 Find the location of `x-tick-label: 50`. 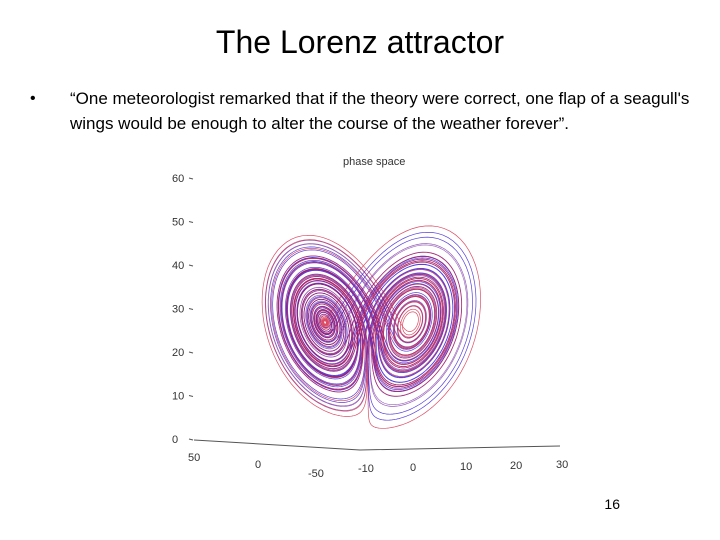

x-tick-label: 50 is located at coordinates (194, 458).